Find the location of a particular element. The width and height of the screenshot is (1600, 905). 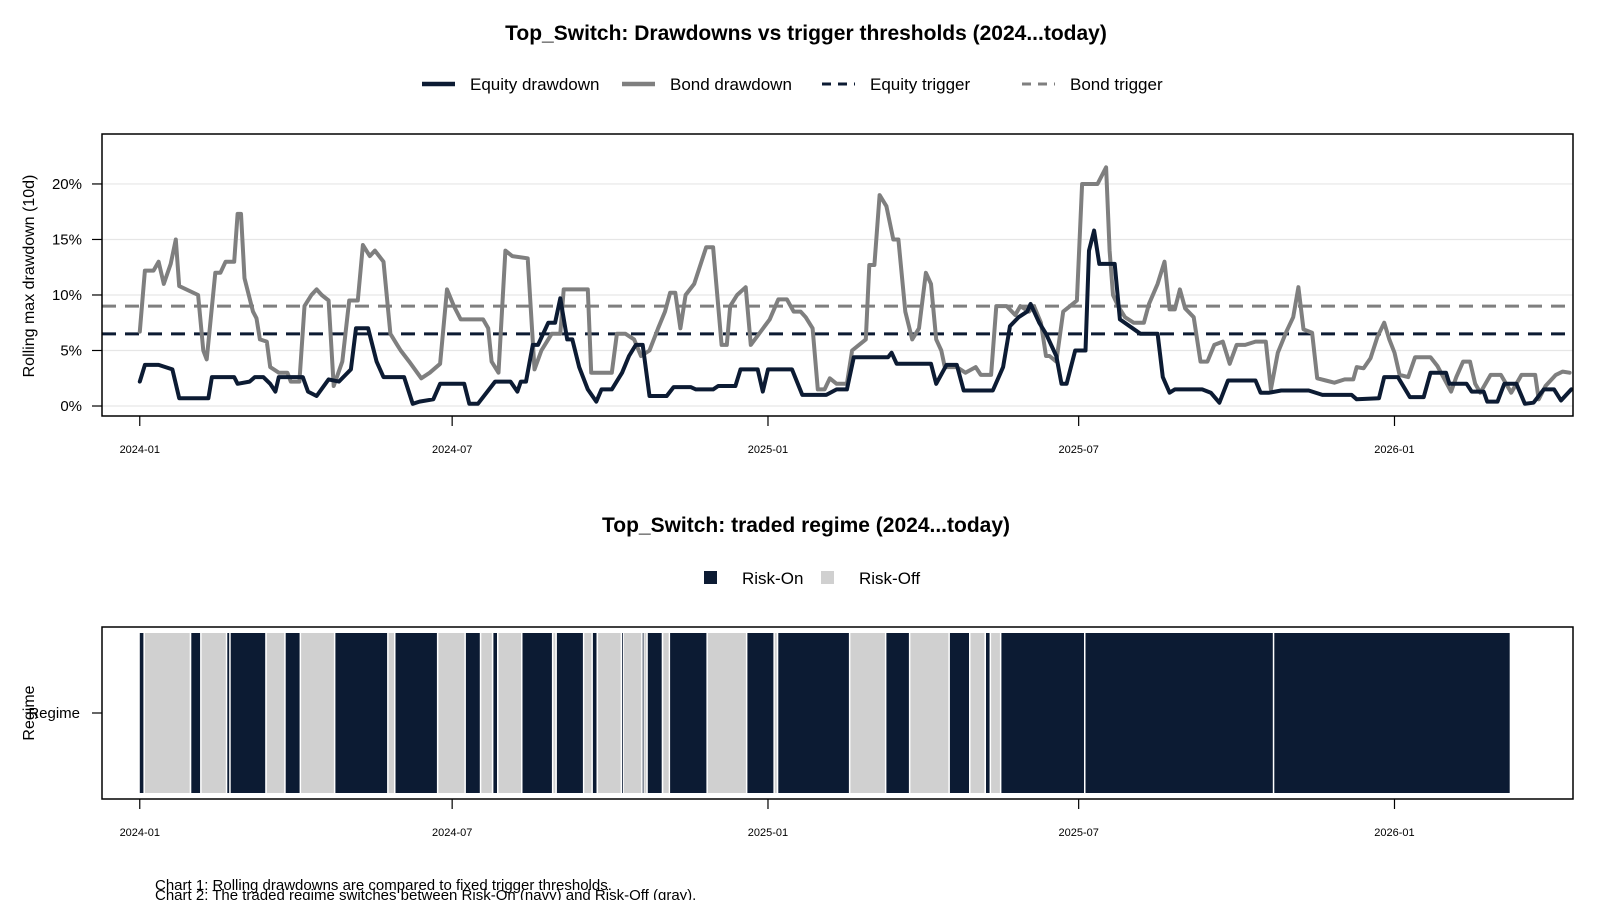

regime-segment-29-risk-off is located at coordinates (666, 713).